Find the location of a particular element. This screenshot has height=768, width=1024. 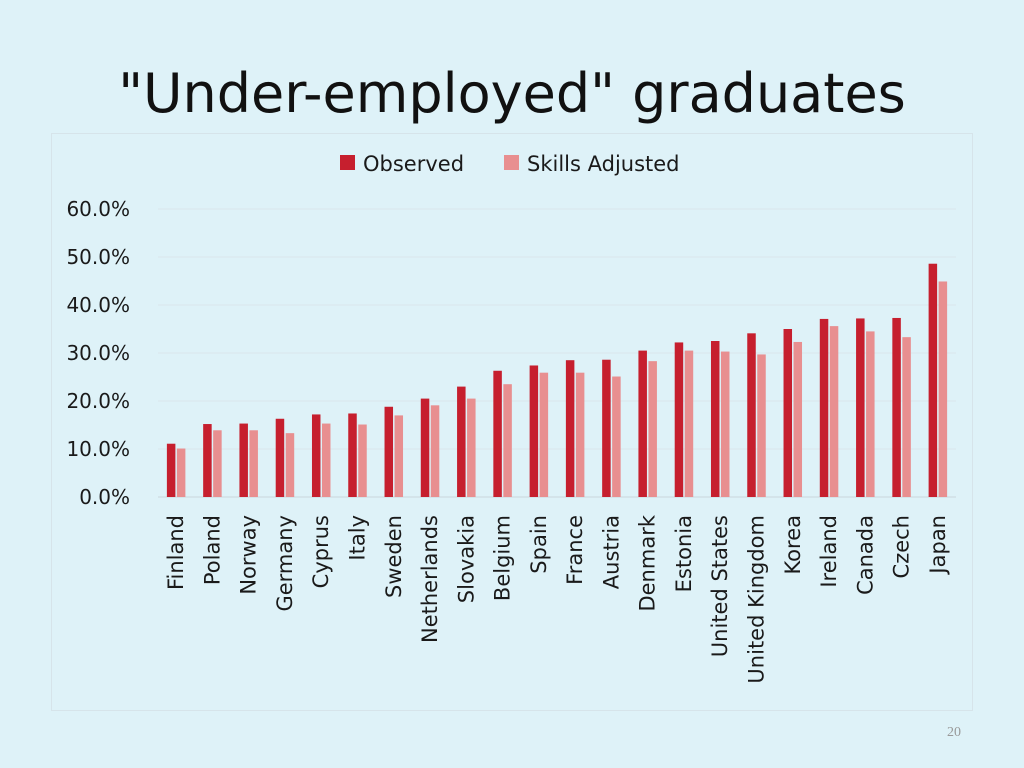

x-category-label: Sweden is located at coordinates (394, 556).